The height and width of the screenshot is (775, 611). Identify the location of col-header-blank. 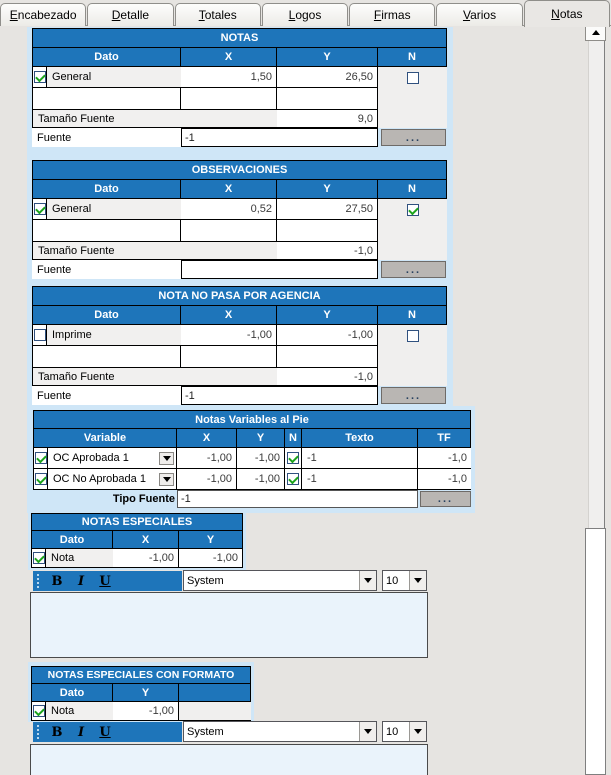
(215, 692).